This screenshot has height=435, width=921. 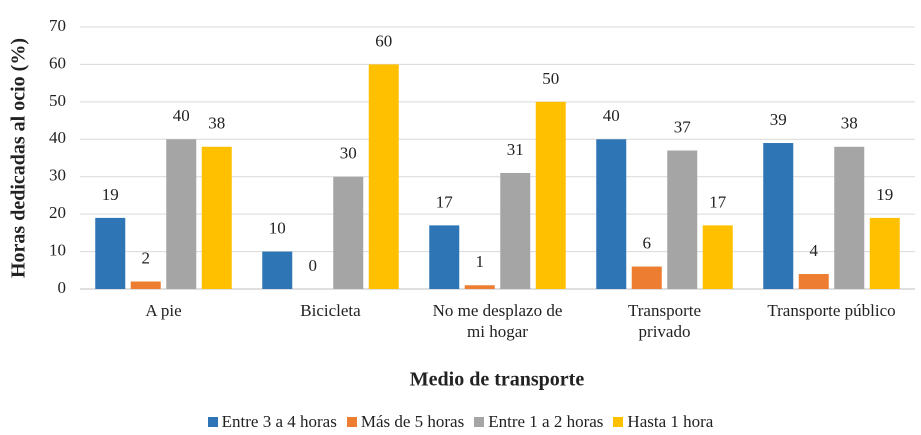 I want to click on legend-item: Más de 5 horas, so click(x=405, y=422).